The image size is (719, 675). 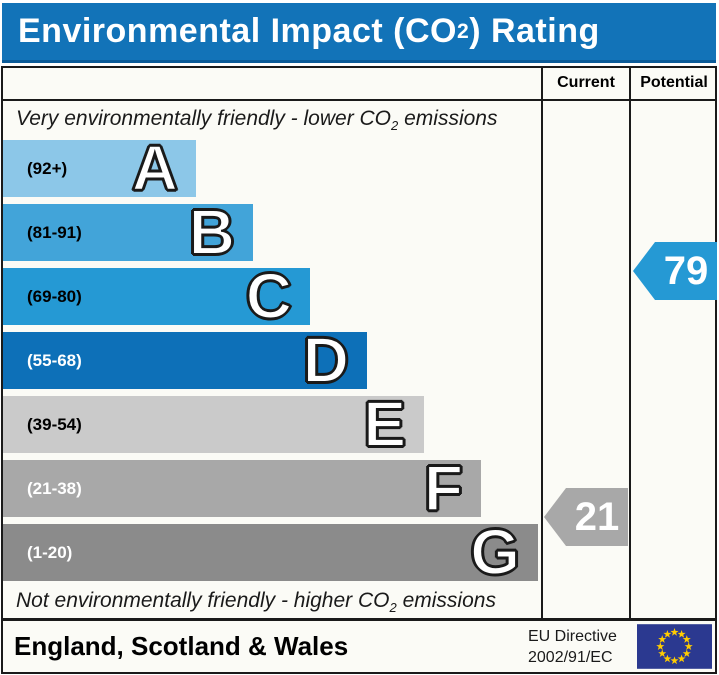 I want to click on eu-flag-icon, so click(x=674, y=646).